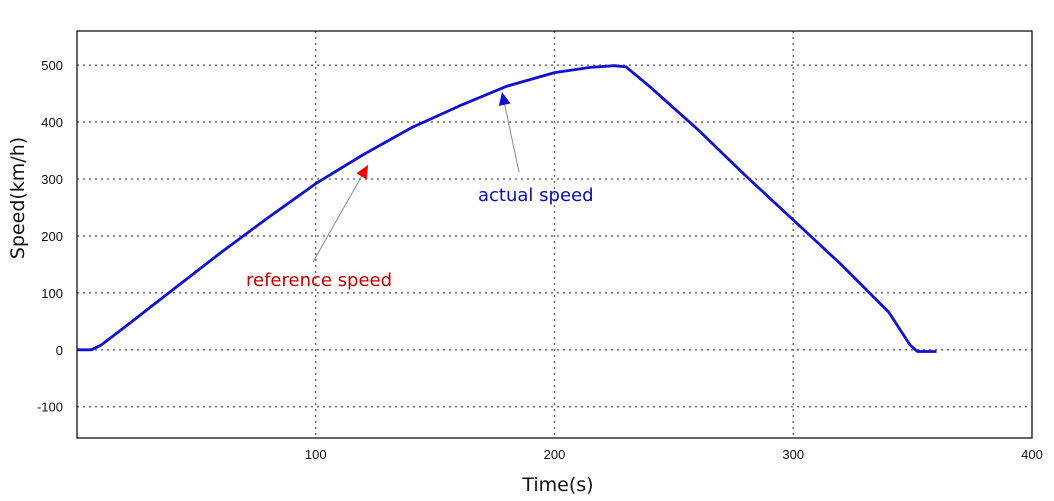  I want to click on y-tick-label: 0, so click(59, 350).